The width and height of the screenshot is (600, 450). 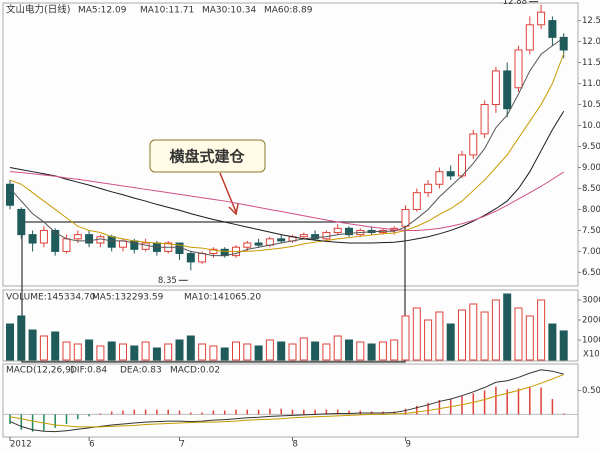 What do you see at coordinates (408, 445) in the screenshot?
I see `x-tick-label: 9` at bounding box center [408, 445].